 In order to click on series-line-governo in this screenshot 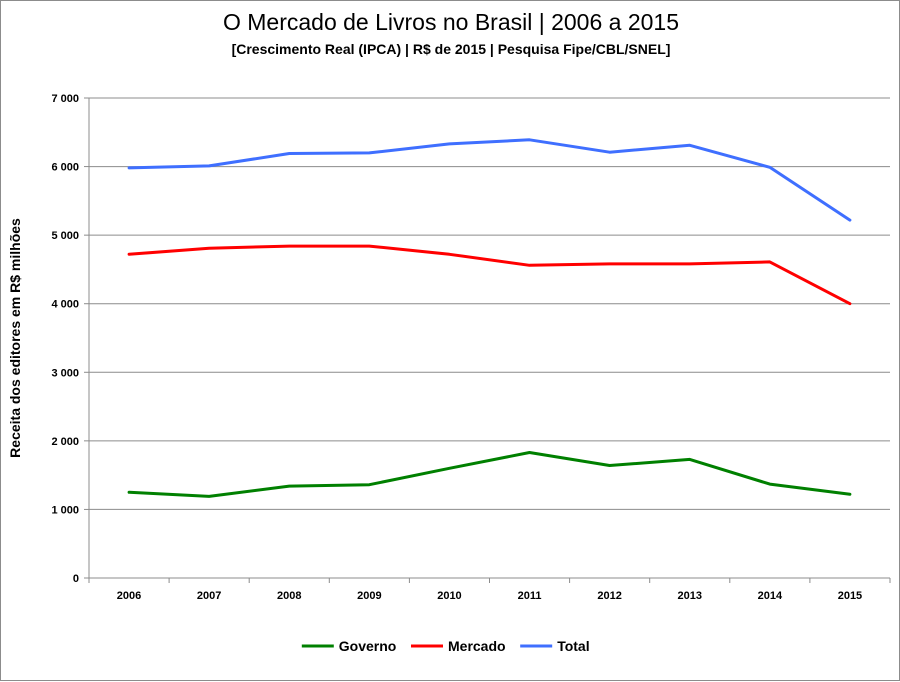, I will do `click(489, 474)`.